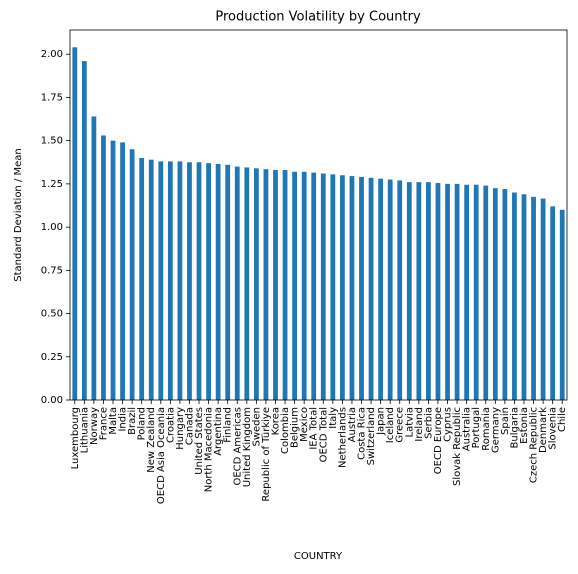  What do you see at coordinates (333, 418) in the screenshot?
I see `x-tick-label: Italy` at bounding box center [333, 418].